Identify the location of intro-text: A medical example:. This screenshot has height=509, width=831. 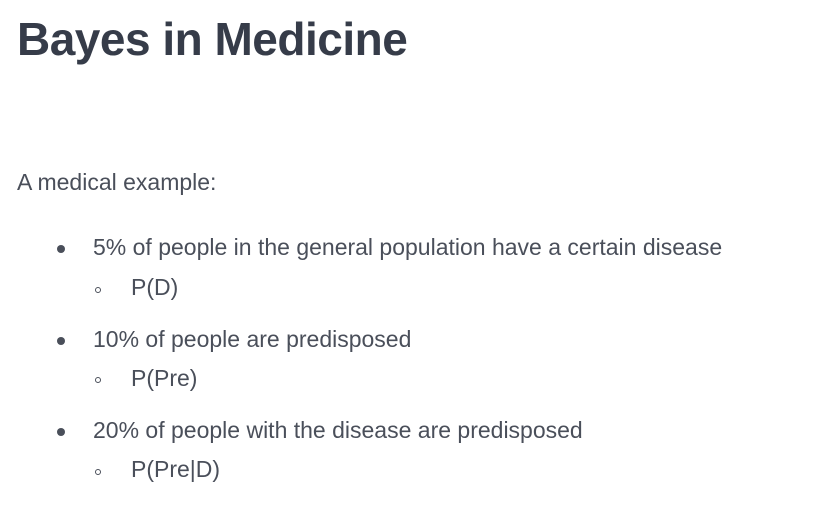
(117, 182).